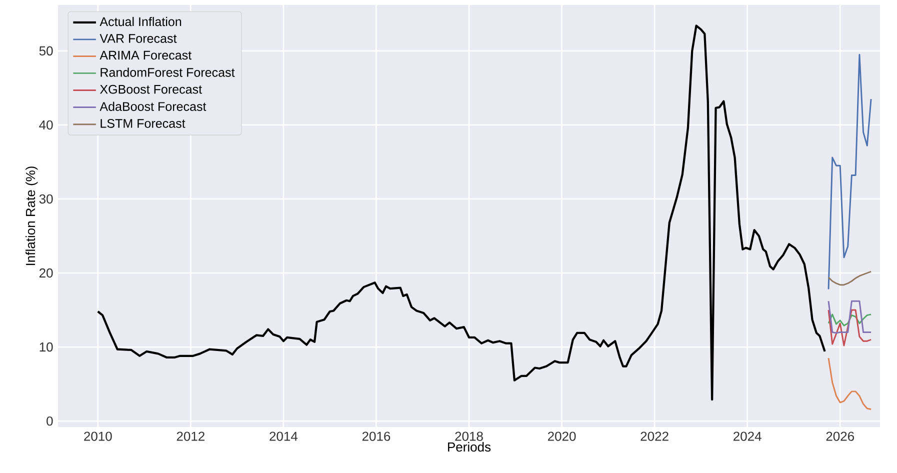 The height and width of the screenshot is (473, 897). What do you see at coordinates (141, 21) in the screenshot?
I see `legend-label: Actual Inflation` at bounding box center [141, 21].